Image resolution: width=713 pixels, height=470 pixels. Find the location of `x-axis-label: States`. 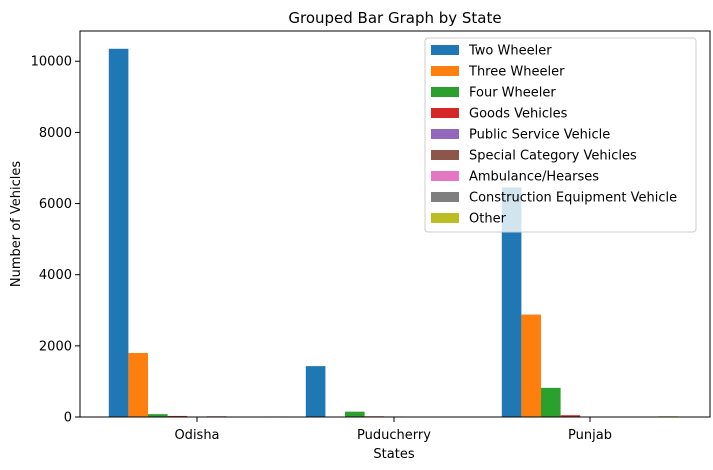

x-axis-label: States is located at coordinates (393, 454).